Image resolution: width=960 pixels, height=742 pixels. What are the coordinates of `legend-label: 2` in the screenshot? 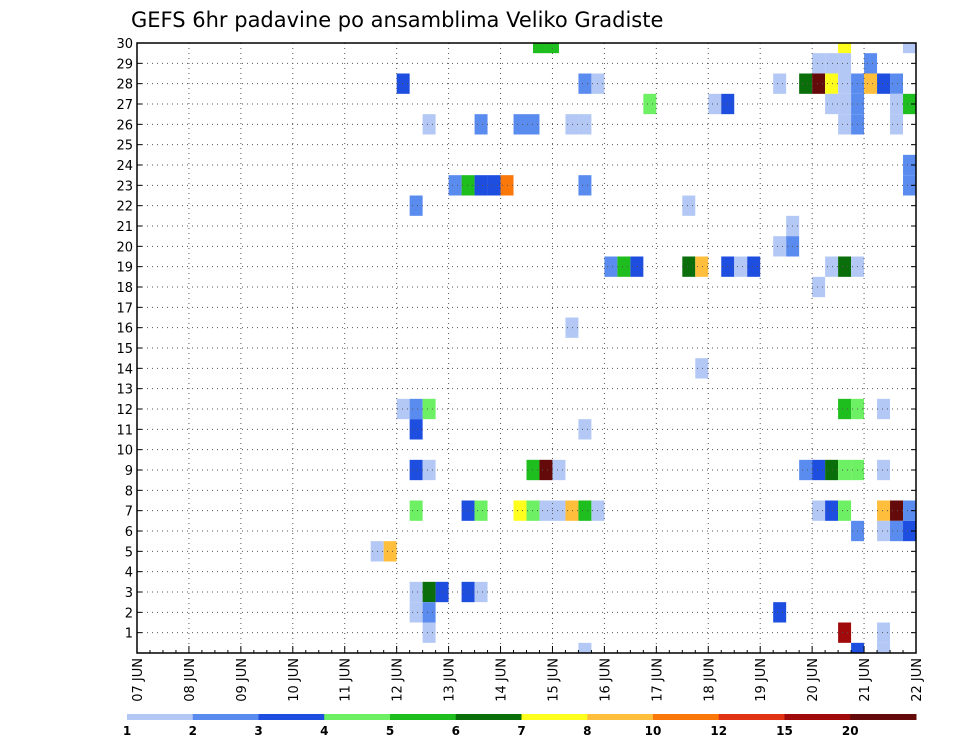 It's located at (193, 731).